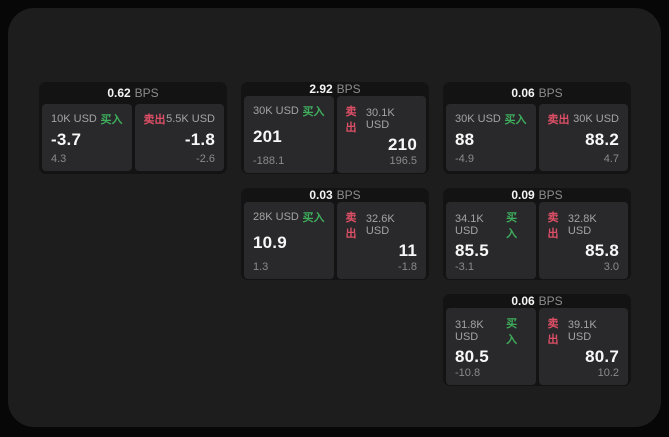 This screenshot has height=437, width=669. Describe the element at coordinates (267, 136) in the screenshot. I see `buy-price: 201` at that location.